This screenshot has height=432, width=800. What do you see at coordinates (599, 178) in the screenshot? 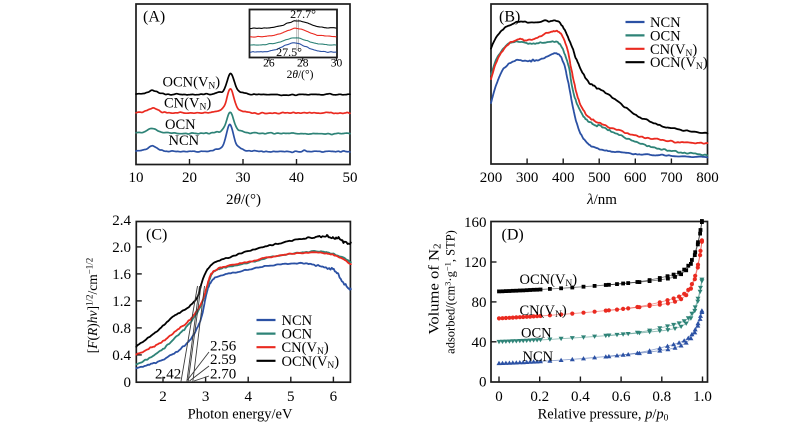
I see `svg-text: 500` at bounding box center [599, 178].